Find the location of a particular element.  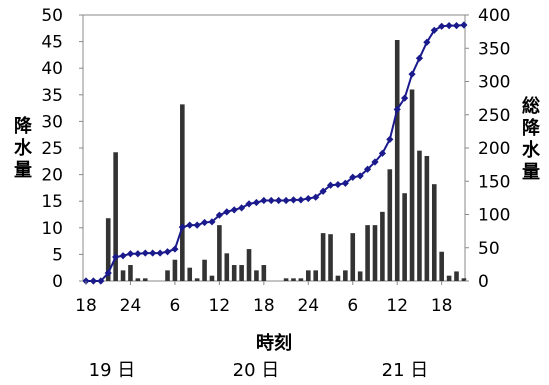

left-axis-title: 降水量 is located at coordinates (23, 148).